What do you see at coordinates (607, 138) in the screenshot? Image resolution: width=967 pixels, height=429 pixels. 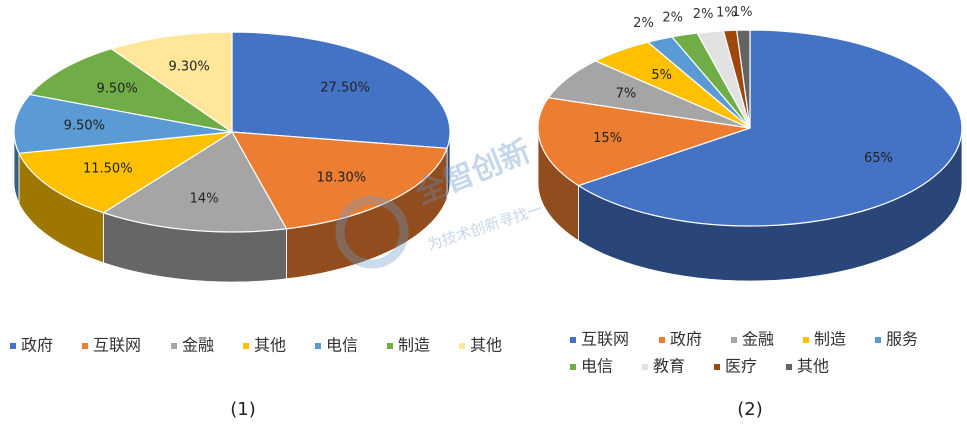 I see `data-label: 15%` at bounding box center [607, 138].